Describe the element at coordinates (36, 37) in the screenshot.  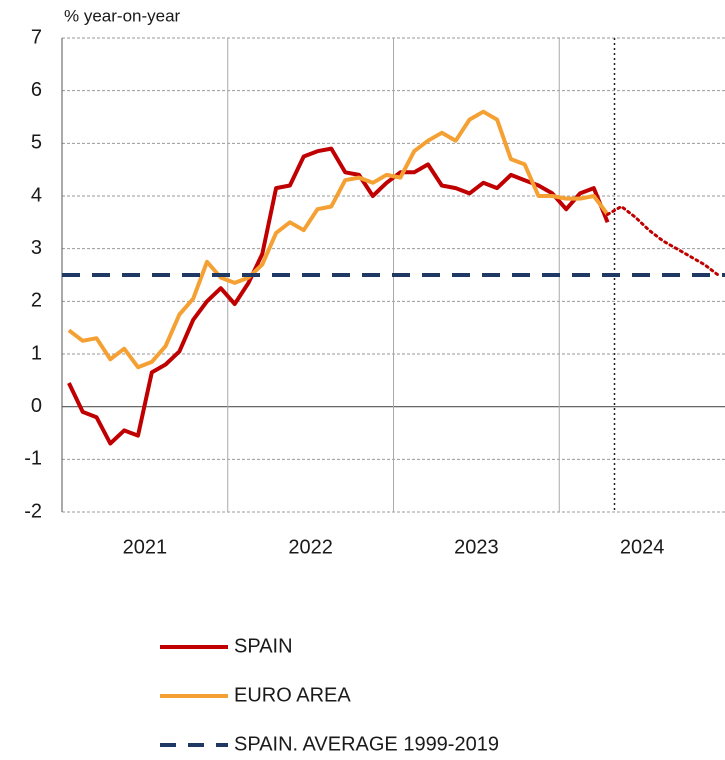
I see `y-tick-label: 7` at that location.